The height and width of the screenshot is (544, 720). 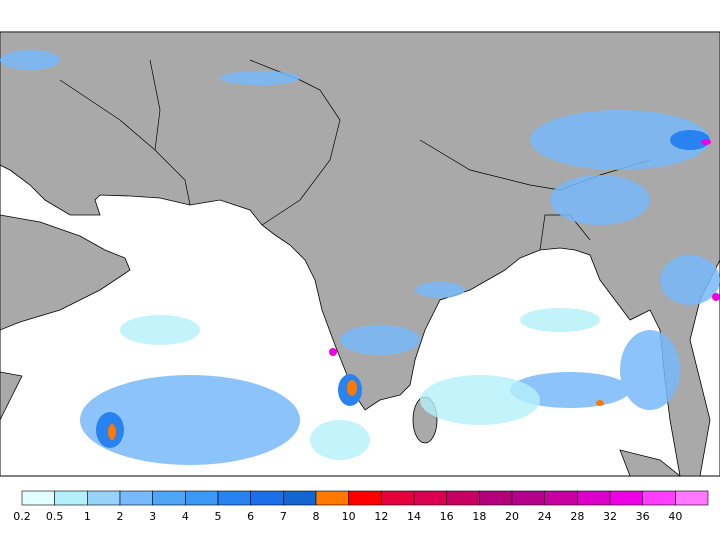 I want to click on colorbar-label: 6, so click(x=250, y=516).